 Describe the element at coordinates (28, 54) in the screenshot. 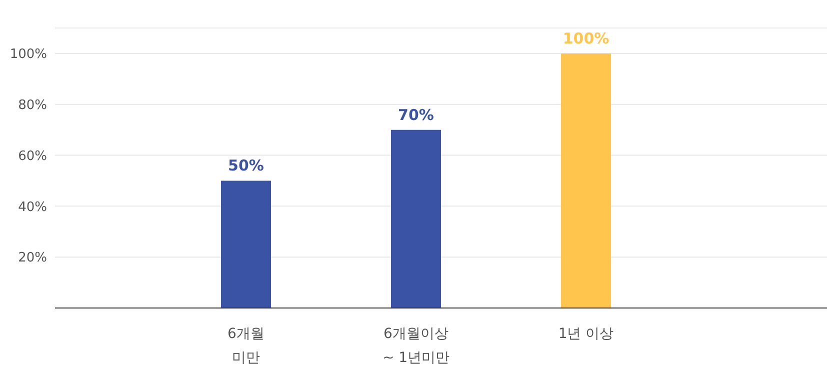

I see `y-tick-label: 100%` at that location.